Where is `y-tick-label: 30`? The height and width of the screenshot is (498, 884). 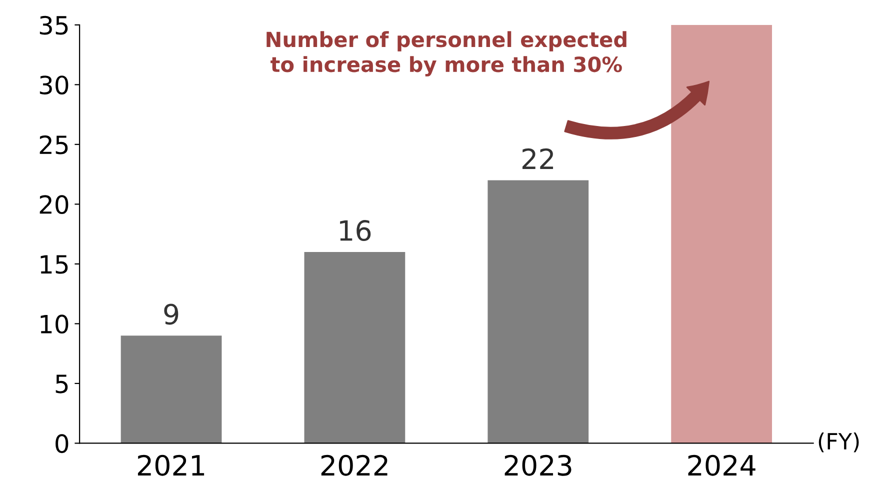 y-tick-label: 30 is located at coordinates (54, 85).